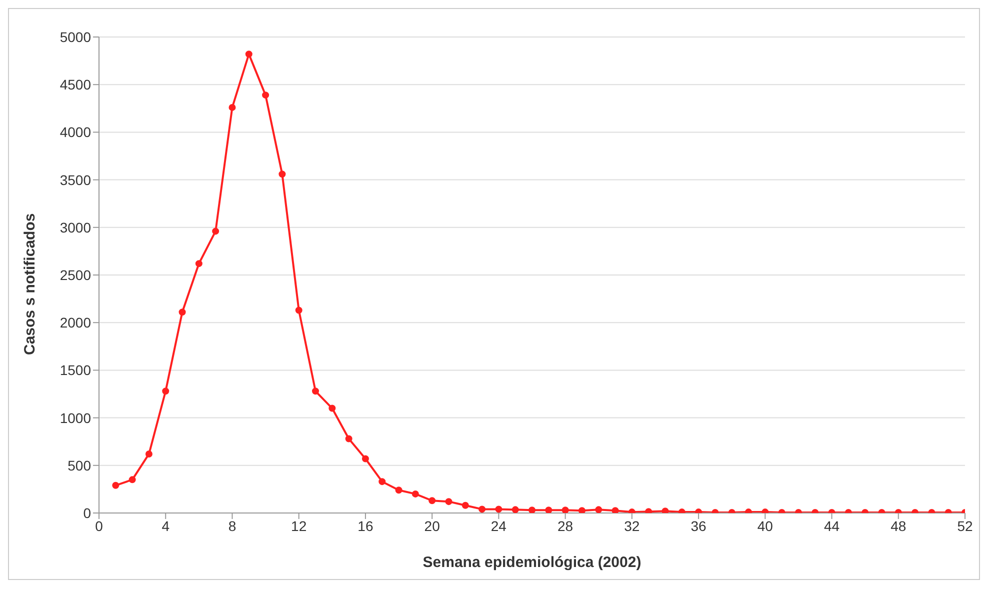  Describe the element at coordinates (80, 465) in the screenshot. I see `y-tick-label: 500` at that location.